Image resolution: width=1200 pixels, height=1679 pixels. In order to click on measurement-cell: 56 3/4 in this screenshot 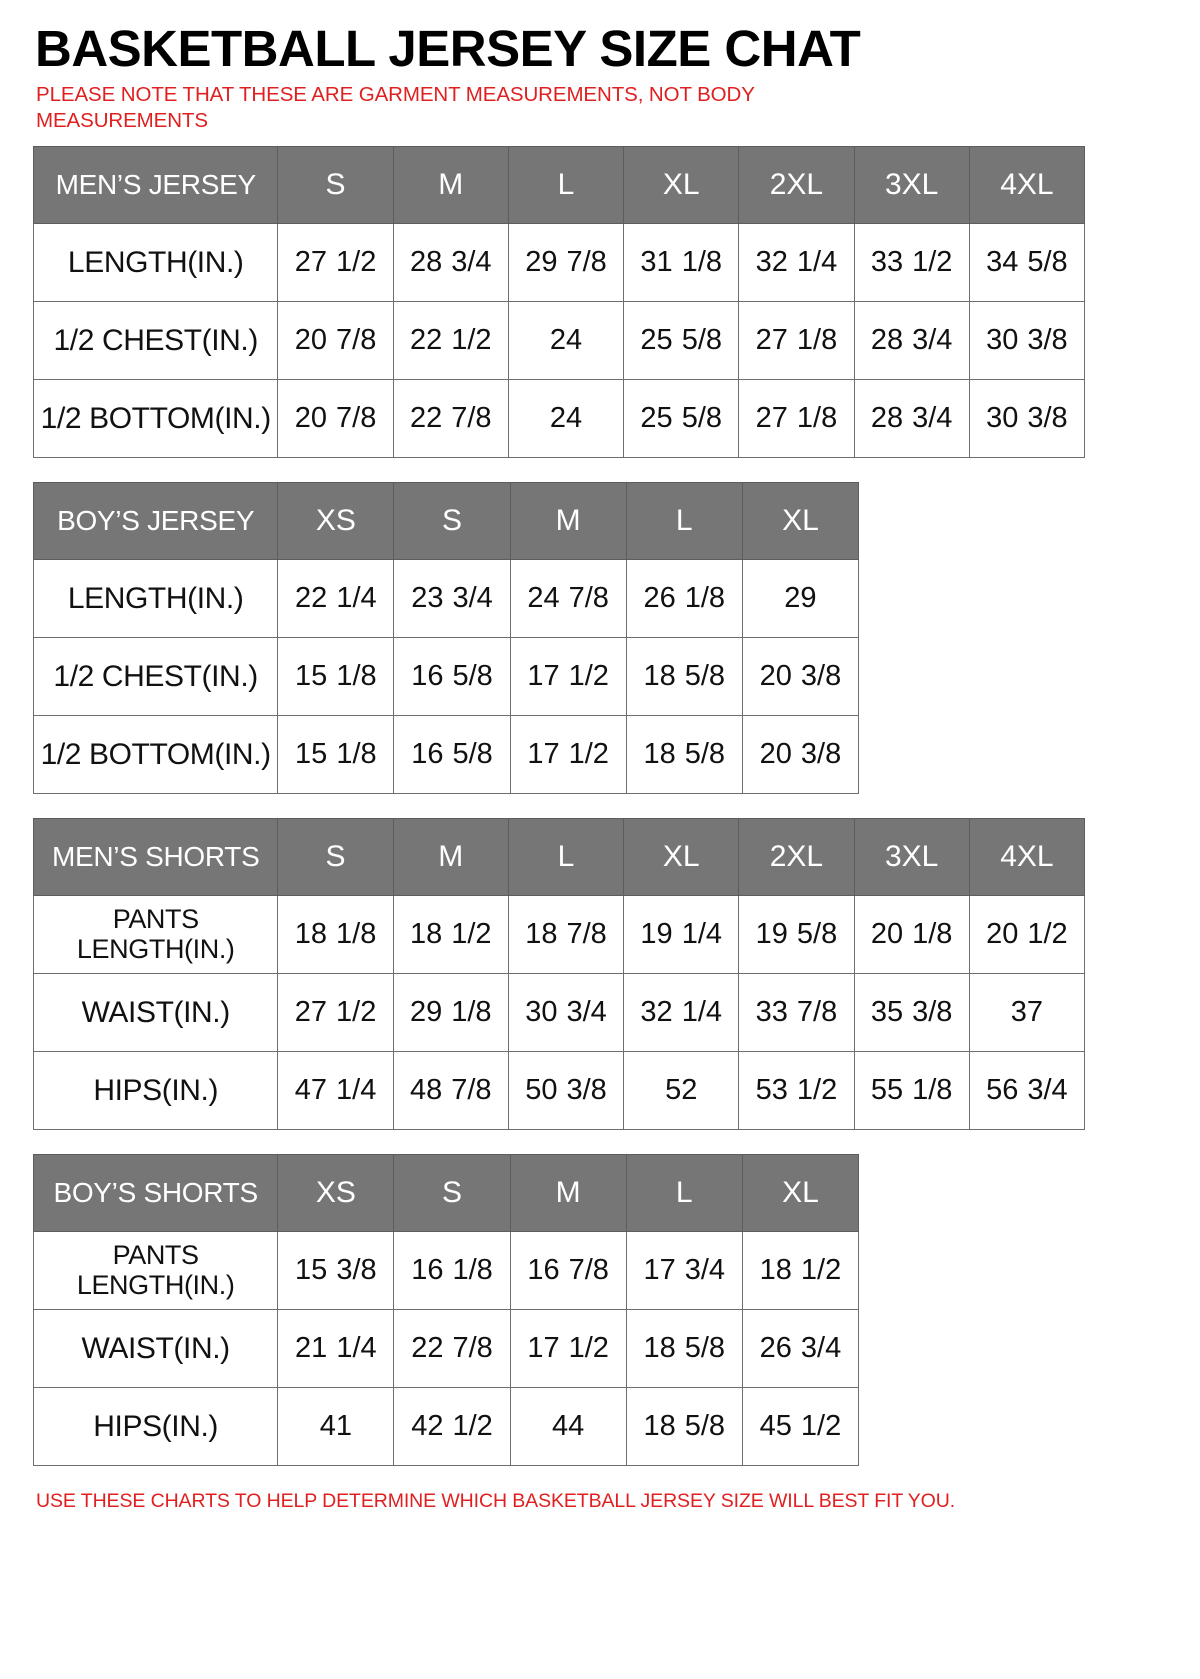, I will do `click(1027, 1091)`.